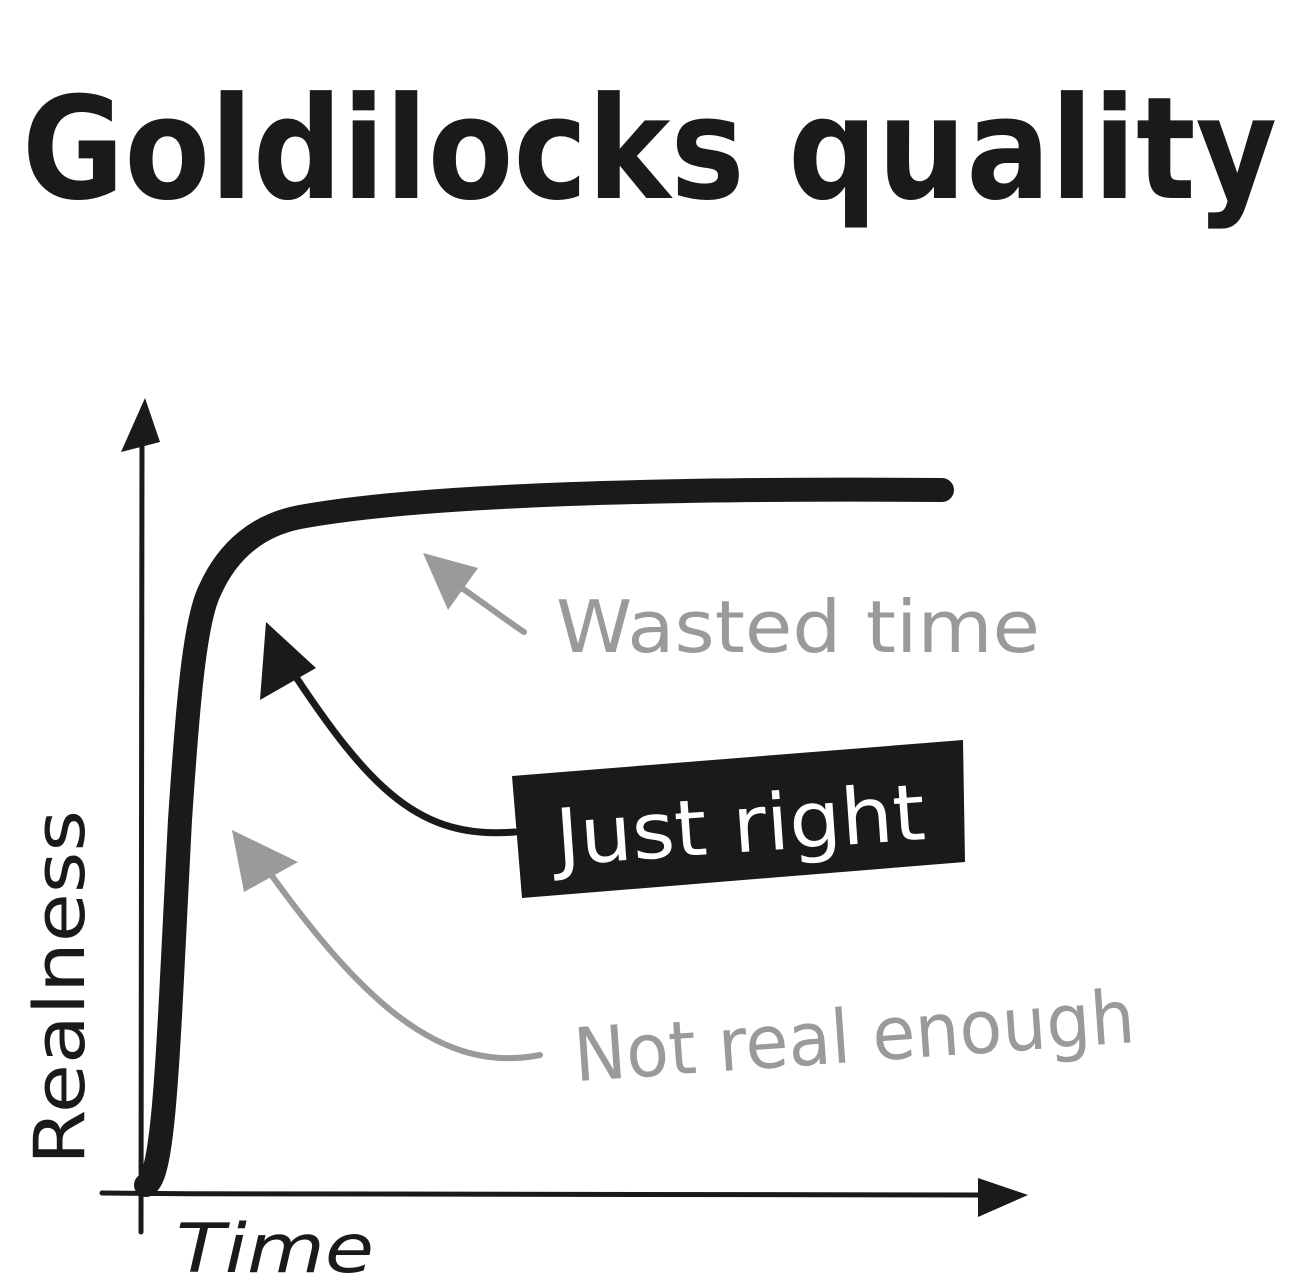 This screenshot has width=1299, height=1288. What do you see at coordinates (275, 1249) in the screenshot?
I see `x-axis-label: Time` at bounding box center [275, 1249].